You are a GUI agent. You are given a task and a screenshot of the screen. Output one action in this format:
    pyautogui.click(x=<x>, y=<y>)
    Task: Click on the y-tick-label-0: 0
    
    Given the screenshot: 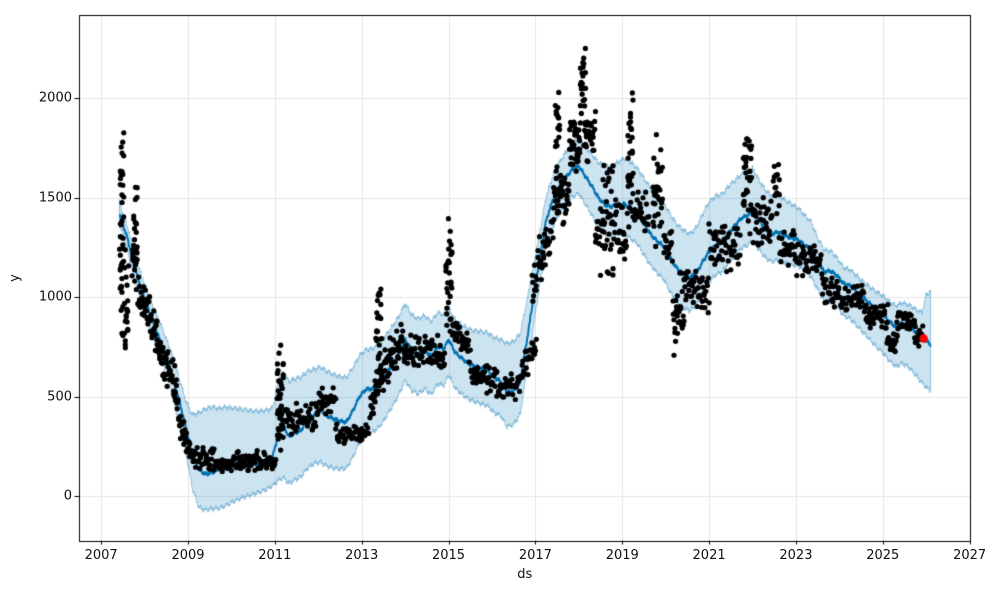 What is the action you would take?
    pyautogui.click(x=67, y=496)
    